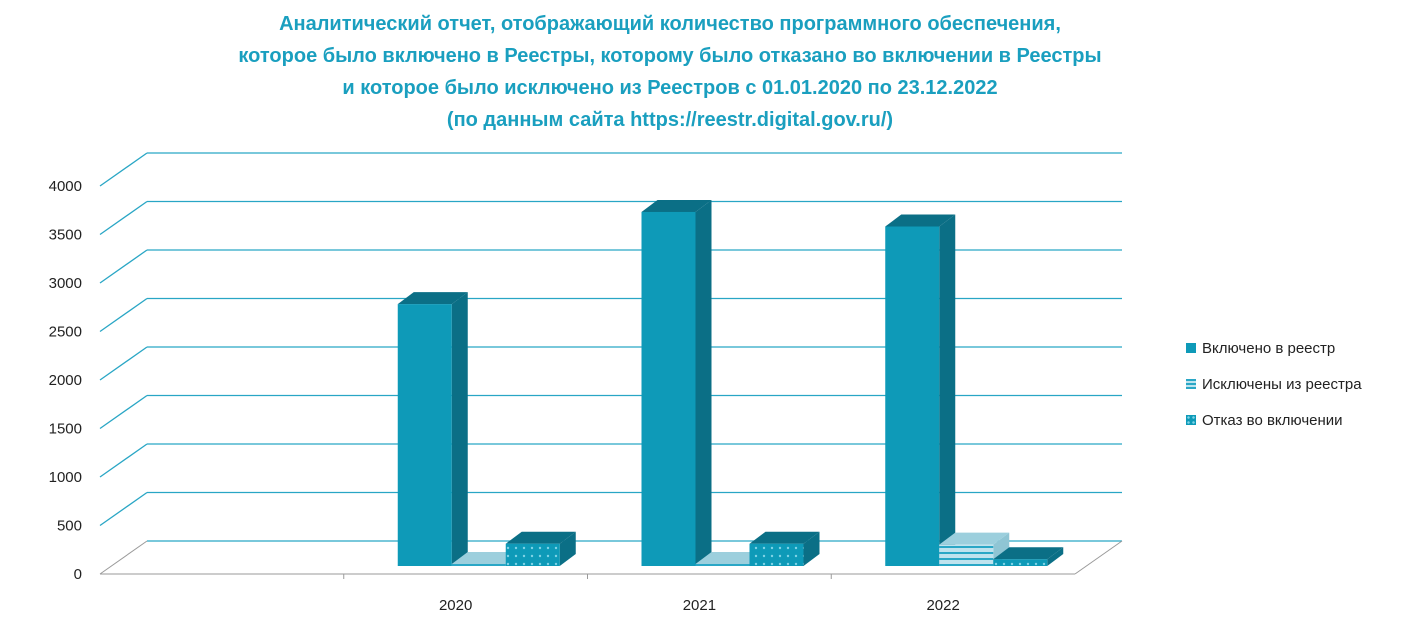  I want to click on axes, so click(611, 559).